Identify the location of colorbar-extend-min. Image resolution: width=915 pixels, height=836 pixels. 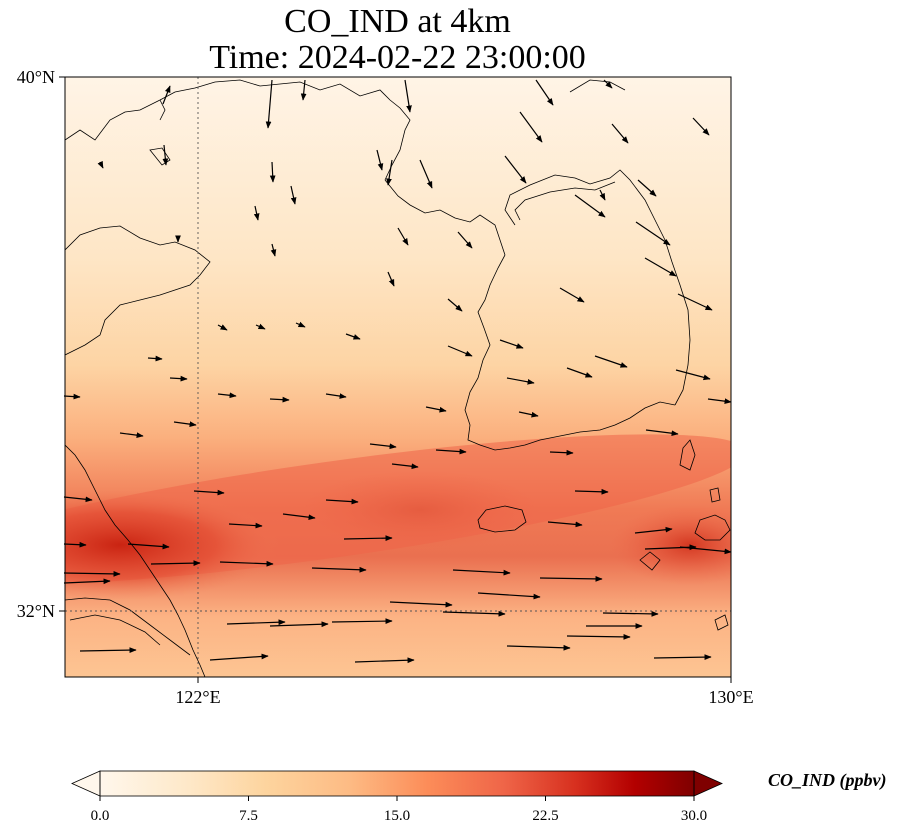
(86, 783).